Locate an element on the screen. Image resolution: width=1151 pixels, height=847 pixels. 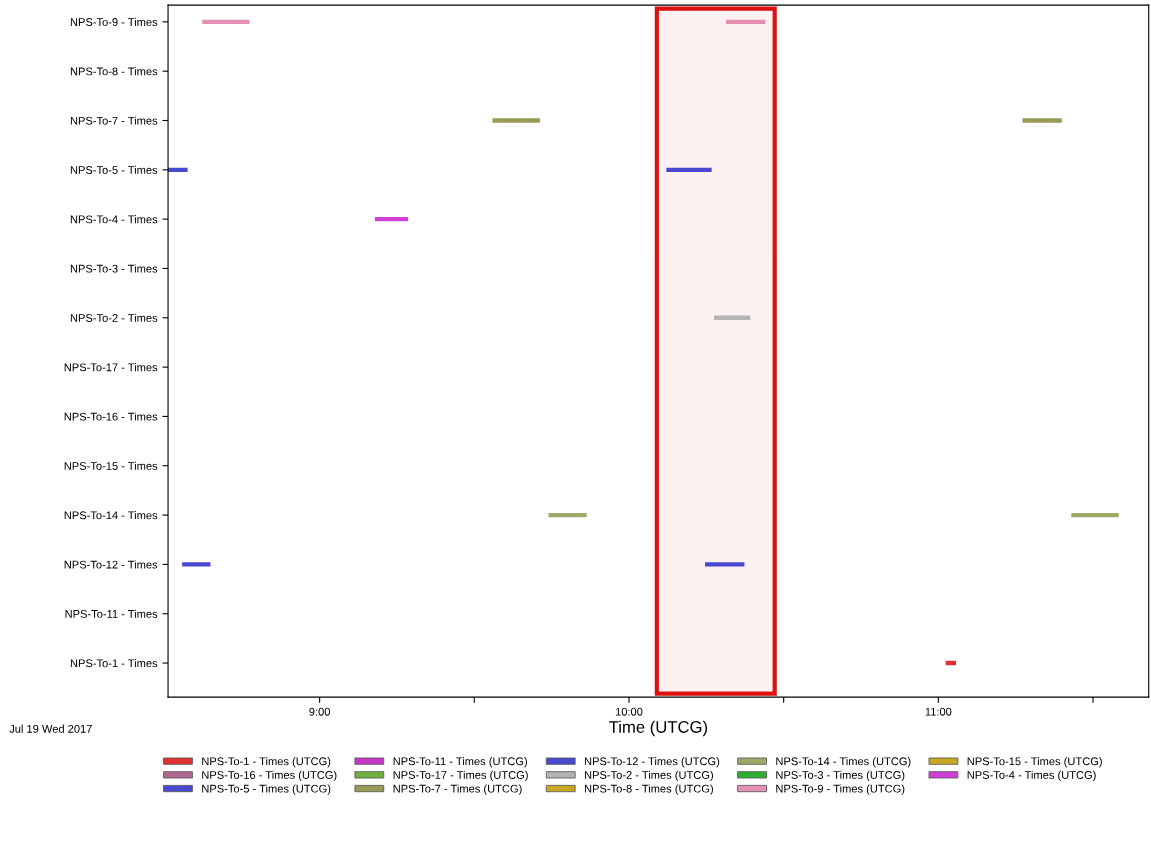
y-tick-label: NPS-To-14 - Times is located at coordinates (111, 515).